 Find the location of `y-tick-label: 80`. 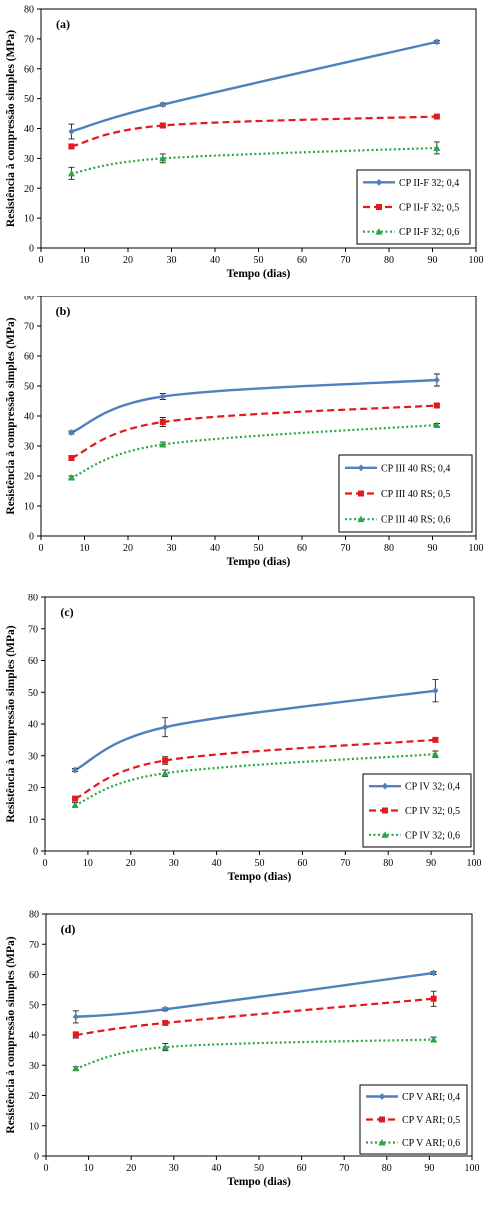

y-tick-label: 80 is located at coordinates (29, 299).